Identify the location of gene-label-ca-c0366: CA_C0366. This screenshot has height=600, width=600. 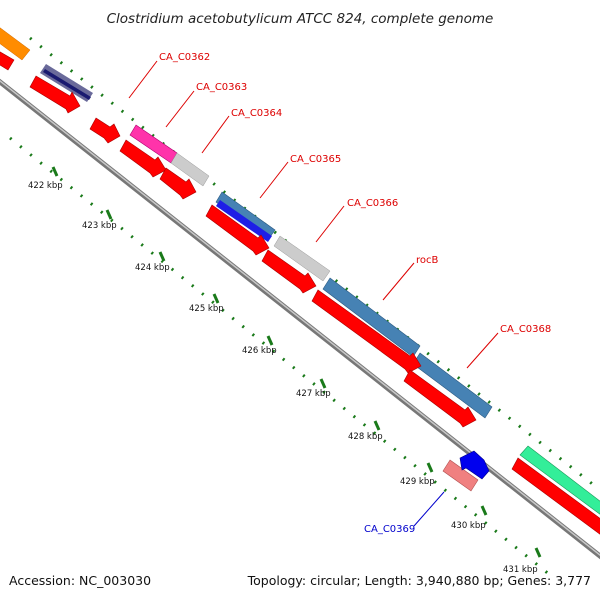
(372, 203).